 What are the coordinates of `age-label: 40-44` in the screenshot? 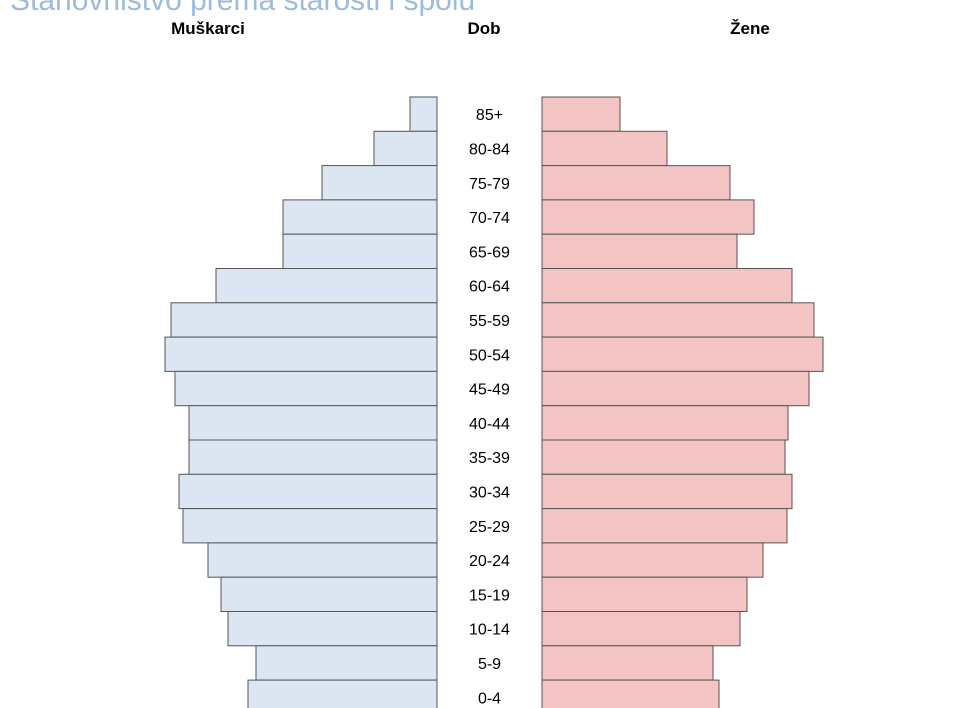 It's located at (489, 424).